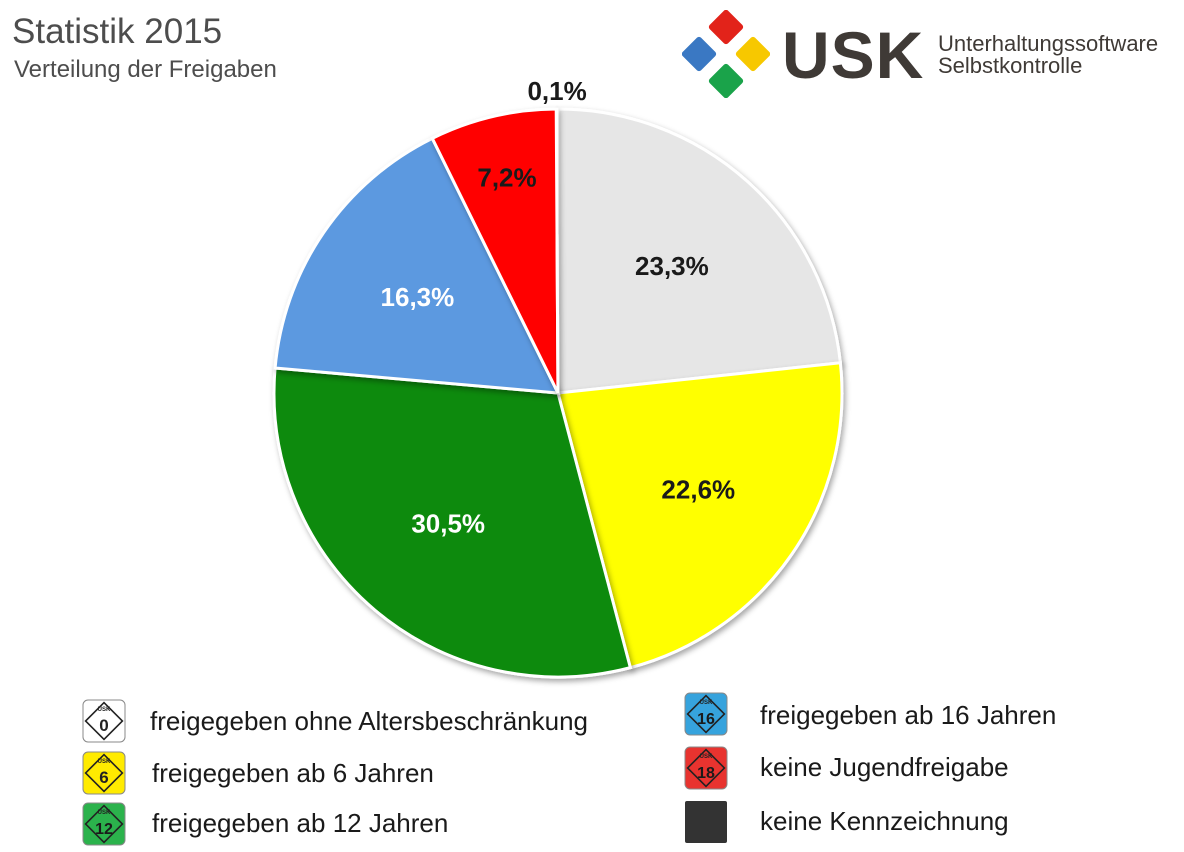  I want to click on pie-slice-unrated, so click(557, 250).